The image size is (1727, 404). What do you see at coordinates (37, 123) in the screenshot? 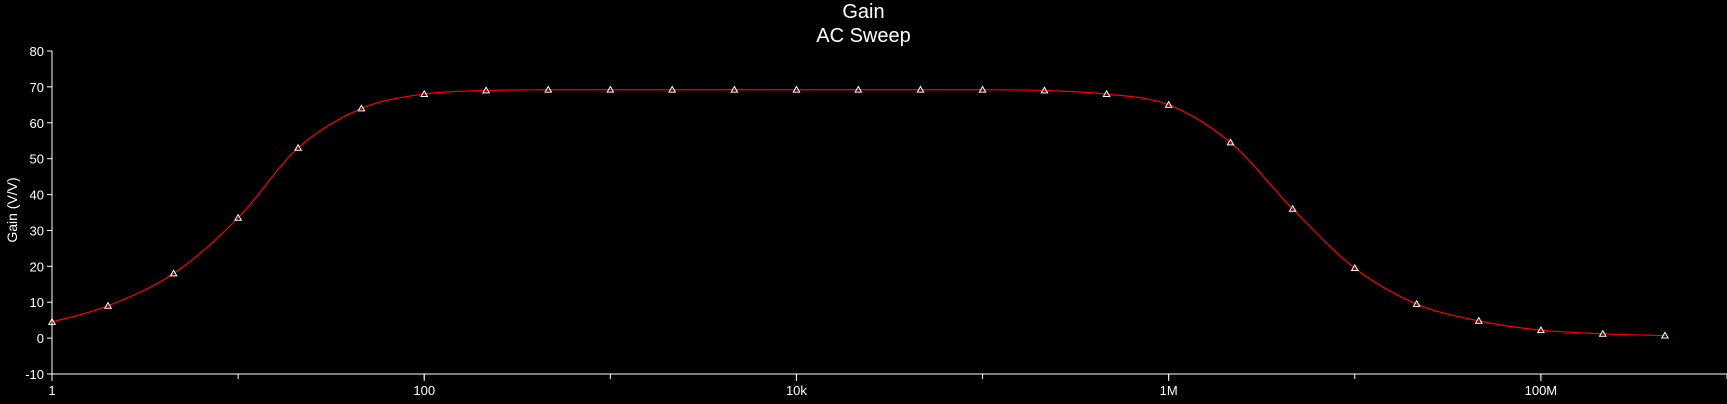
I see `y-tick-label: 60` at bounding box center [37, 123].